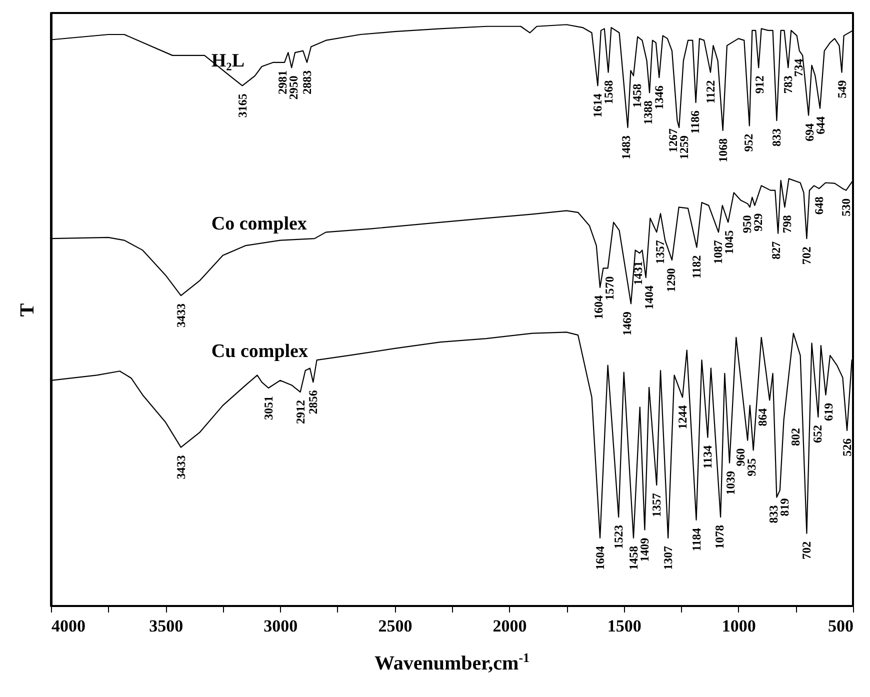 Image resolution: width=870 pixels, height=697 pixels. Describe the element at coordinates (668, 558) in the screenshot. I see `annotation: 1307` at that location.